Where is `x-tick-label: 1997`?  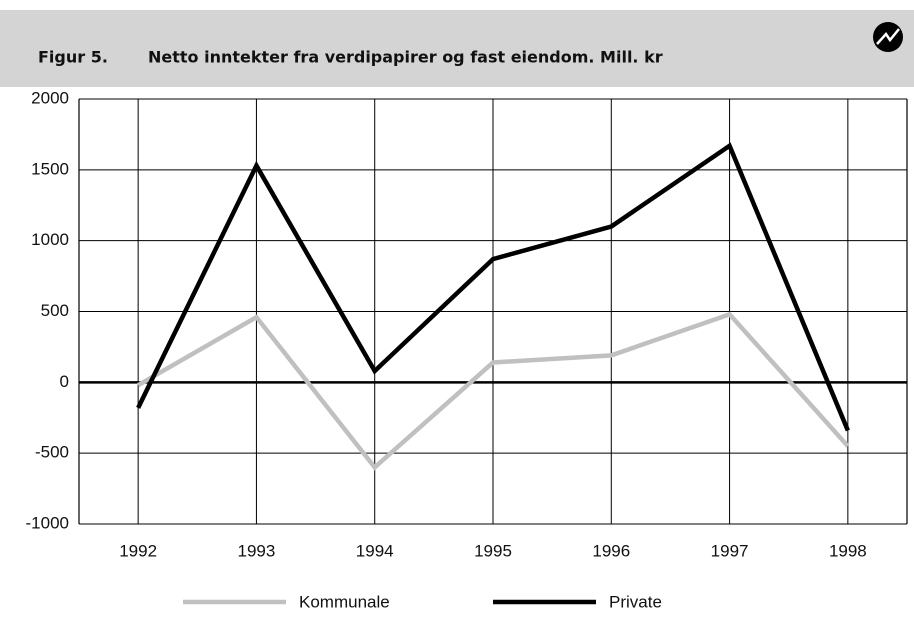
x-tick-label: 1997 is located at coordinates (730, 550).